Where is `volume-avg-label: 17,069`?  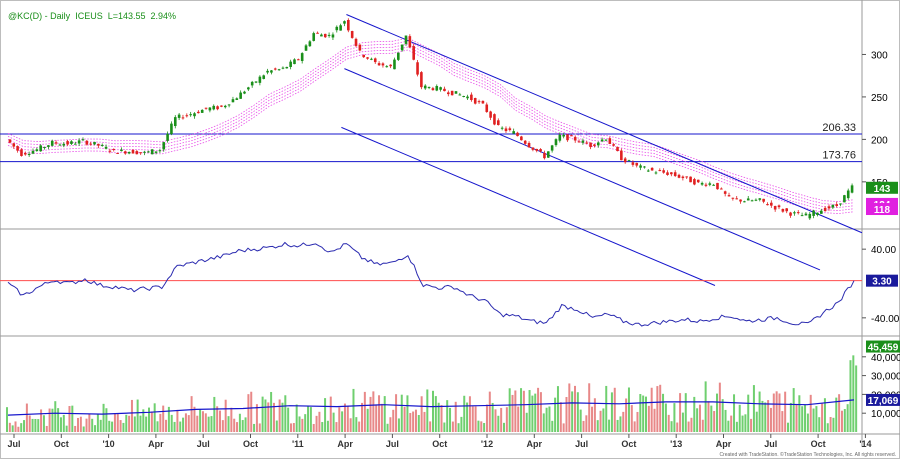
volume-avg-label: 17,069 is located at coordinates (883, 401).